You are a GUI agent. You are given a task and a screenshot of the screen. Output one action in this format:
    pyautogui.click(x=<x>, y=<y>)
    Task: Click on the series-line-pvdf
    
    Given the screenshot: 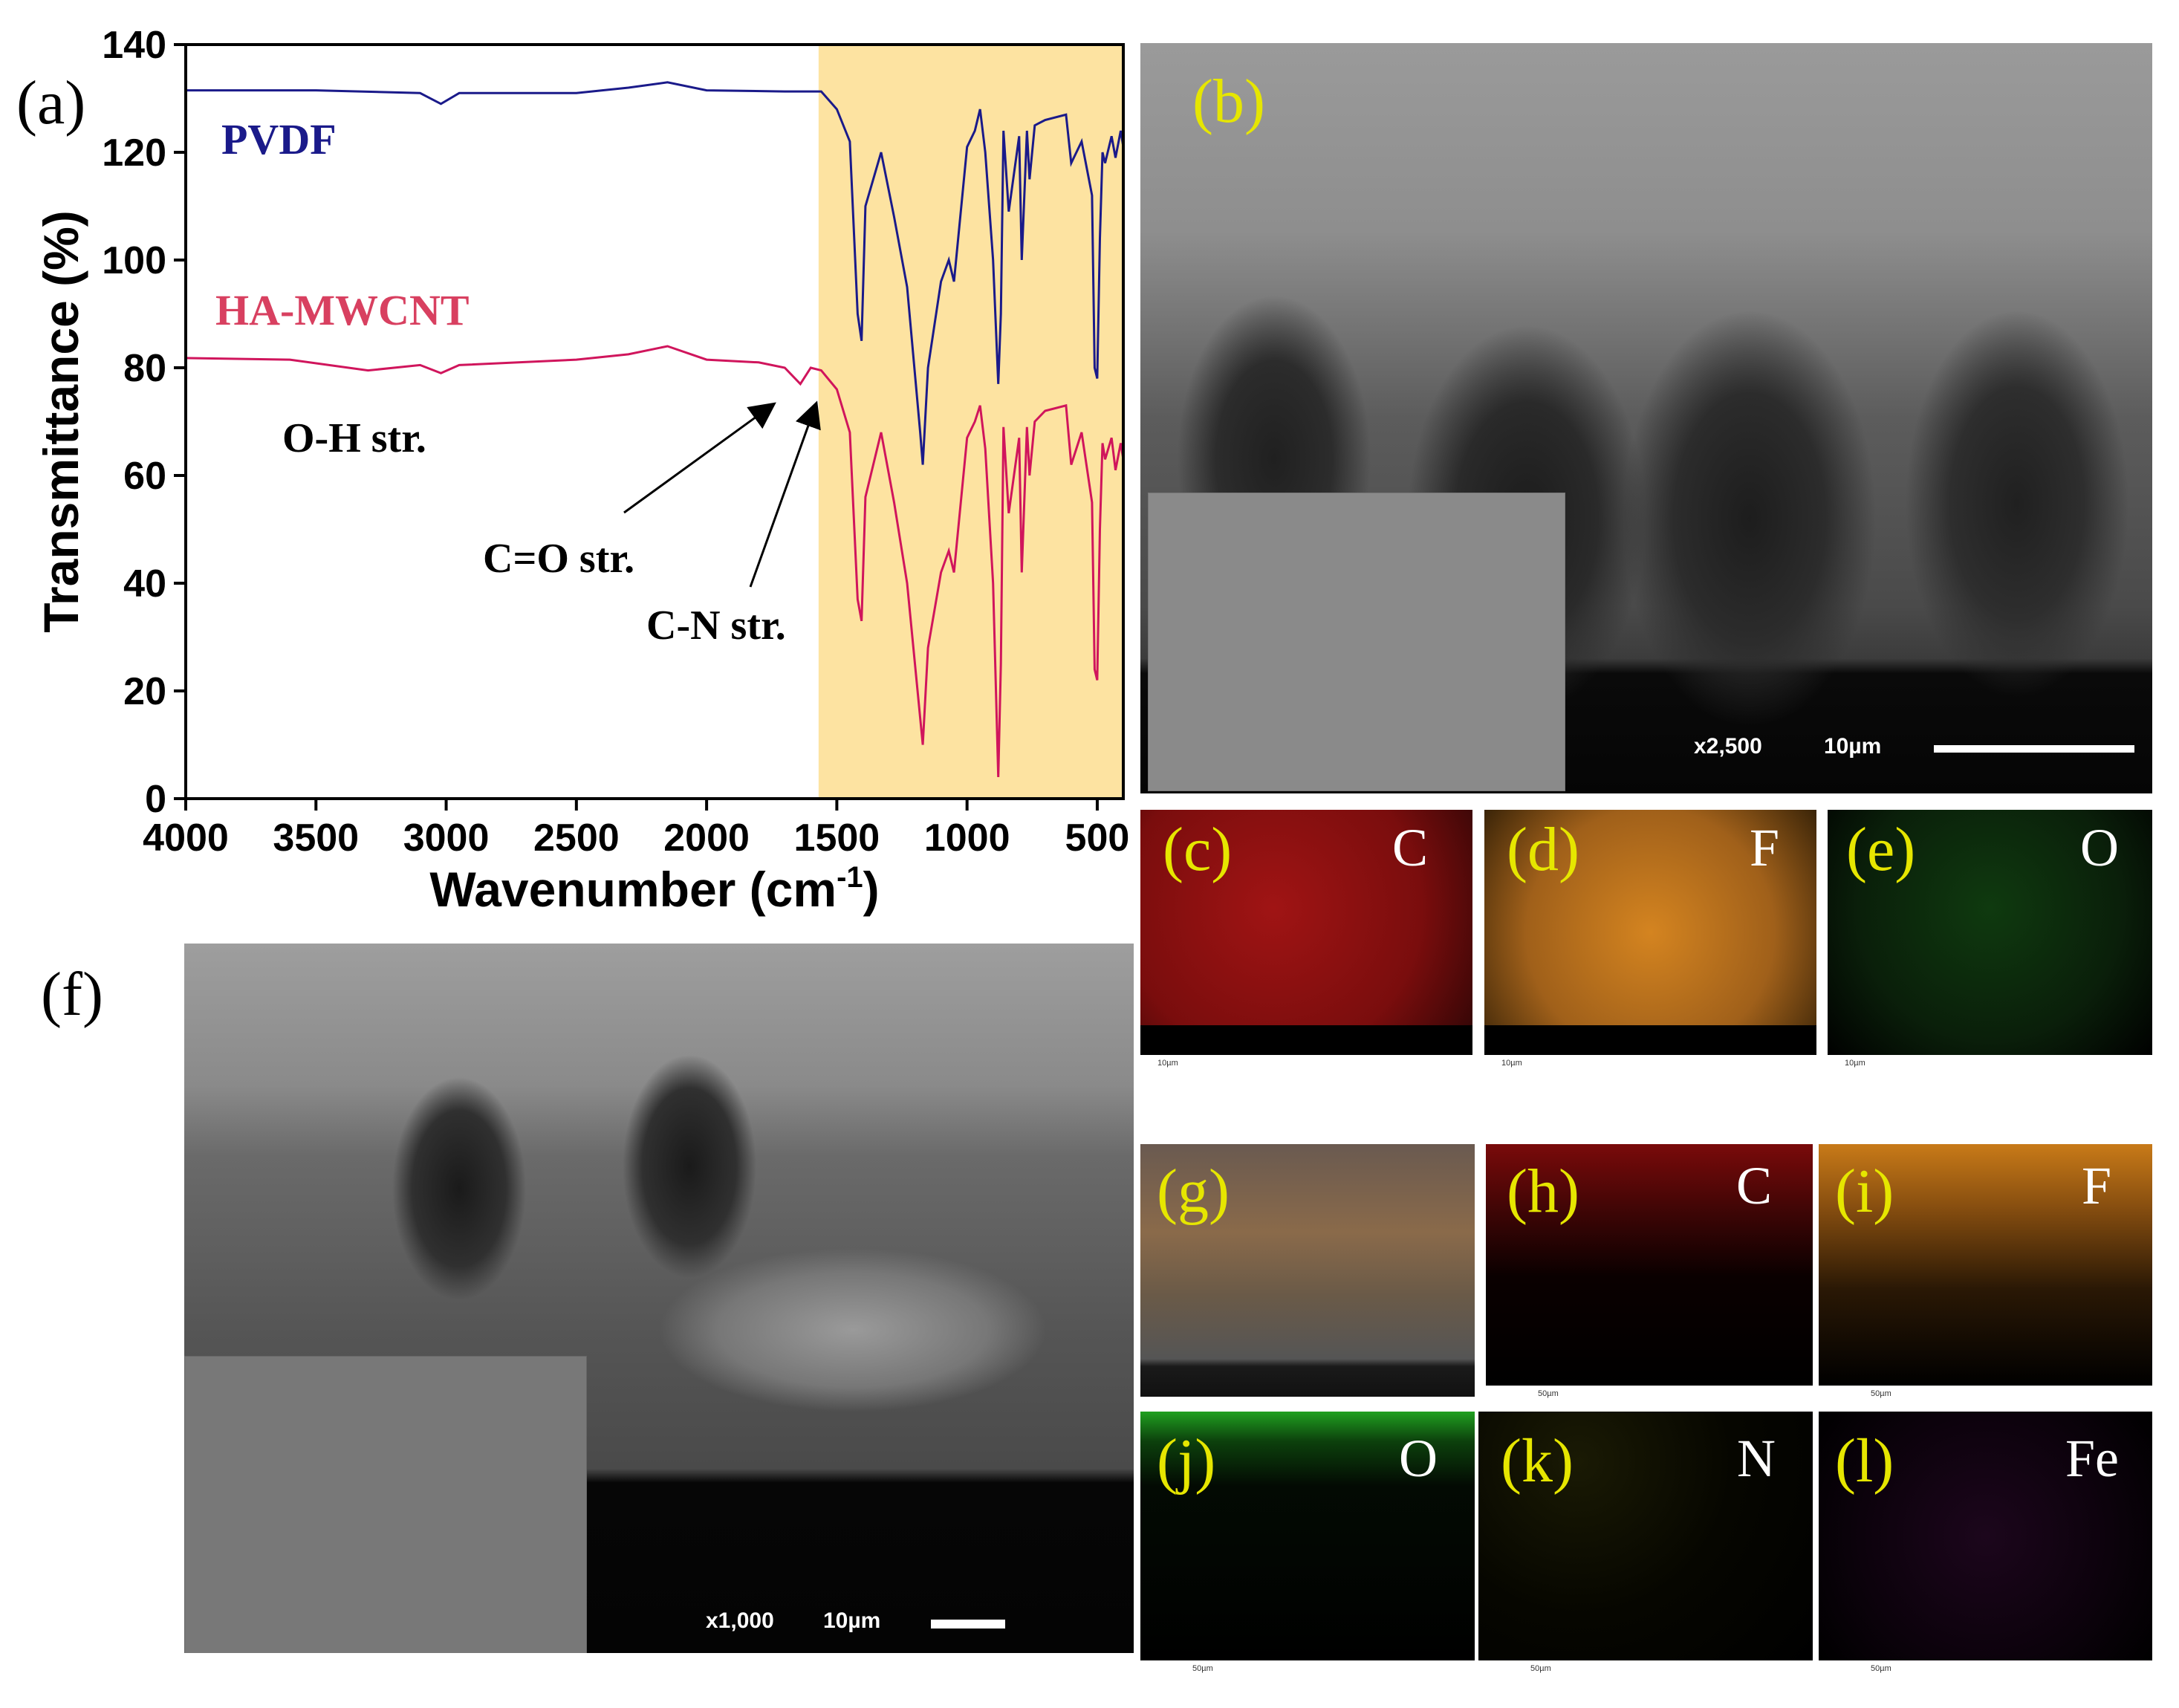 What is the action you would take?
    pyautogui.click(x=655, y=273)
    